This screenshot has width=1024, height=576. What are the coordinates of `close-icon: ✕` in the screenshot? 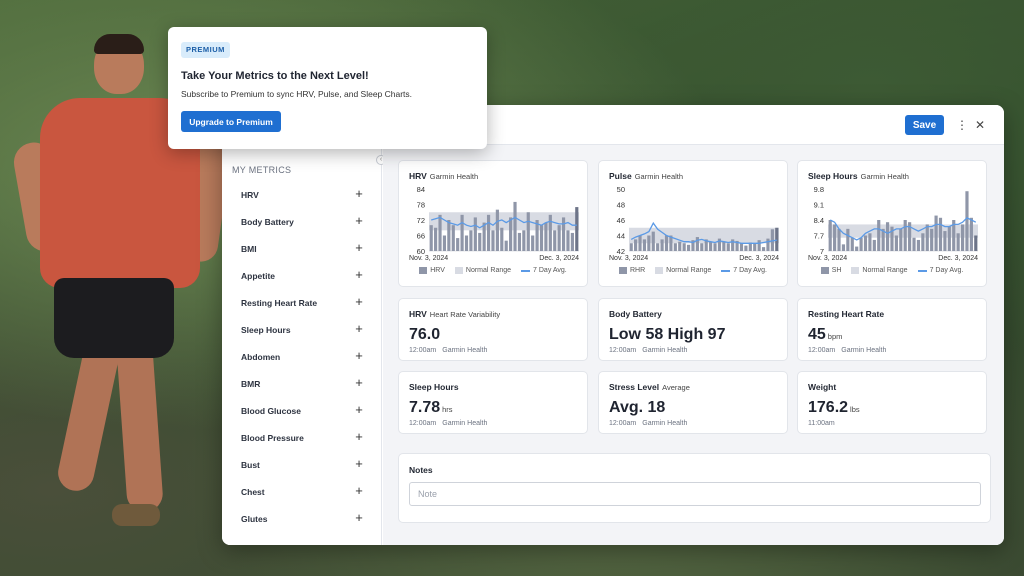 It's located at (980, 125).